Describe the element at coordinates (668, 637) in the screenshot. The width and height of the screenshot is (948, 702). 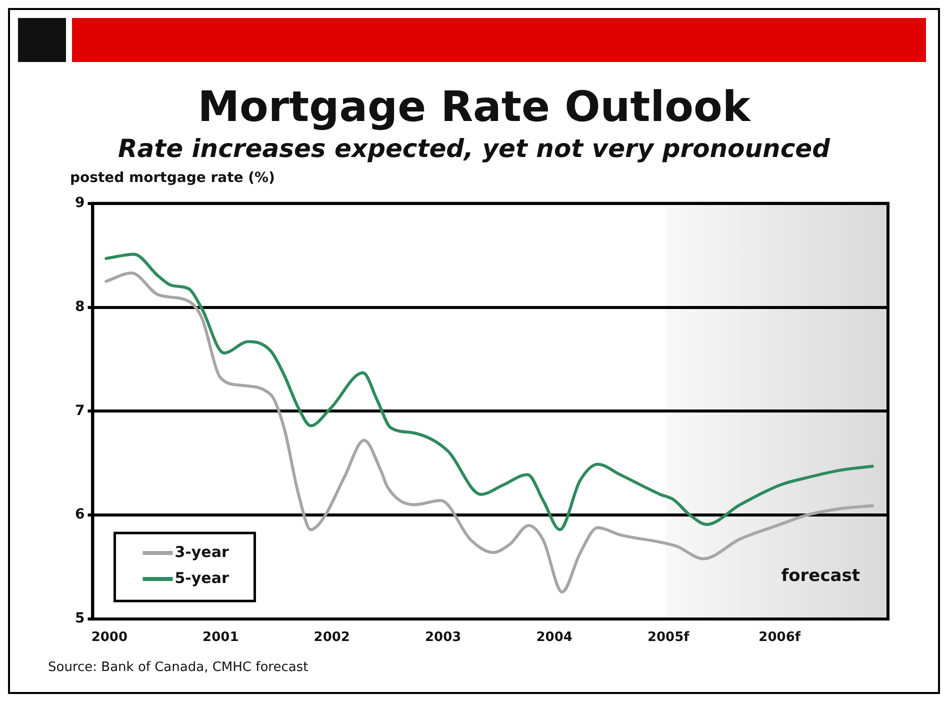
I see `x-tick-label: 2005f` at that location.